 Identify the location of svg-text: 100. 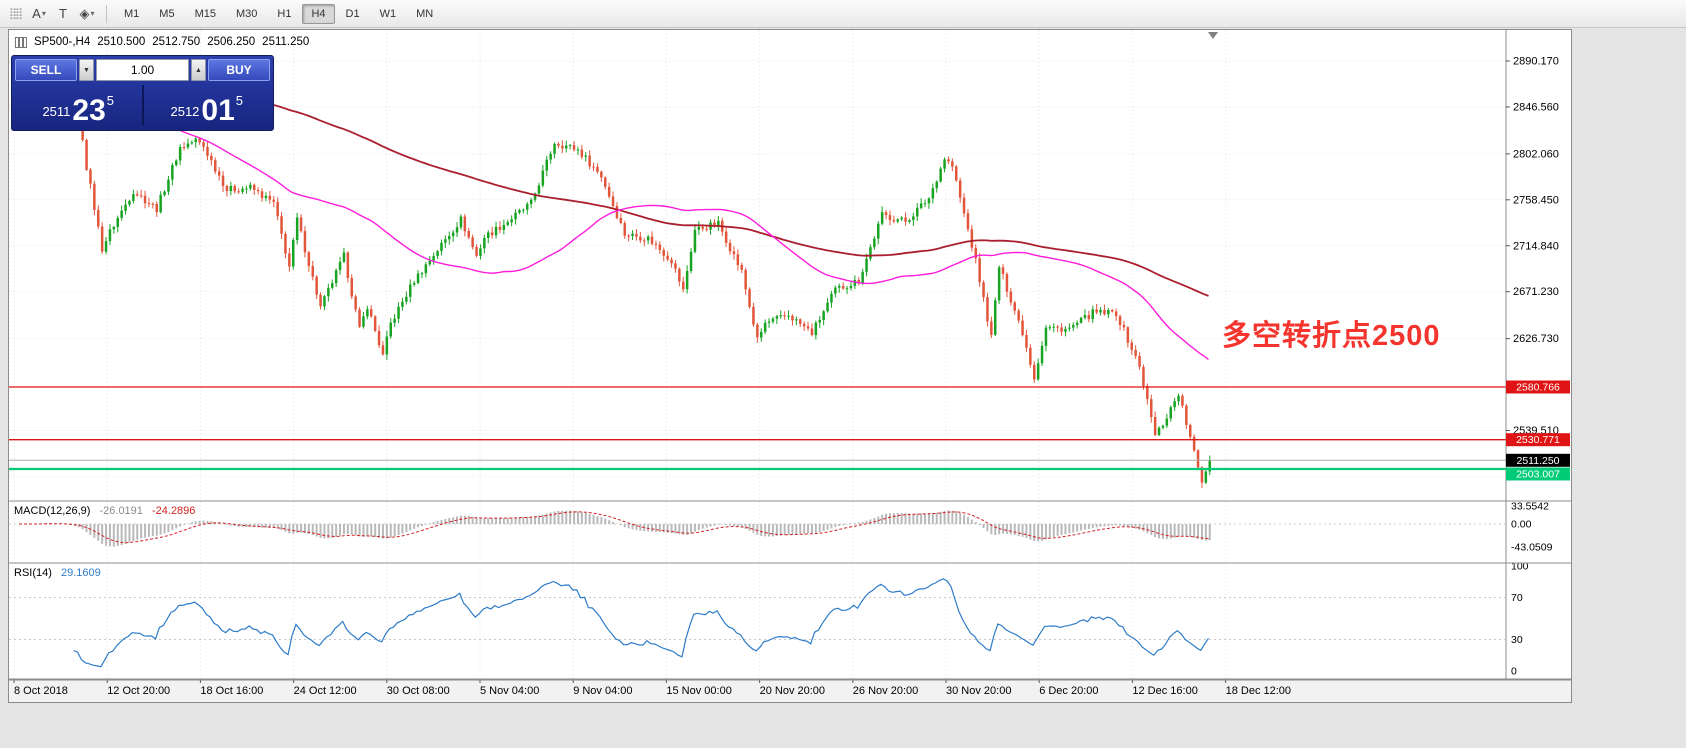
(1520, 567).